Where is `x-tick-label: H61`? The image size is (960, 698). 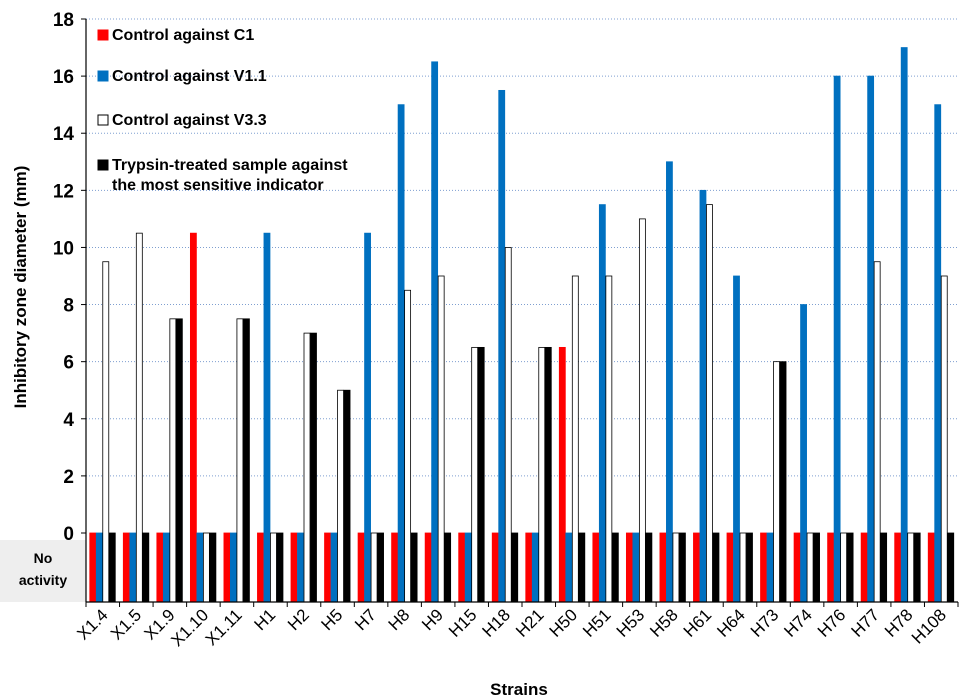
x-tick-label: H61 is located at coordinates (697, 622).